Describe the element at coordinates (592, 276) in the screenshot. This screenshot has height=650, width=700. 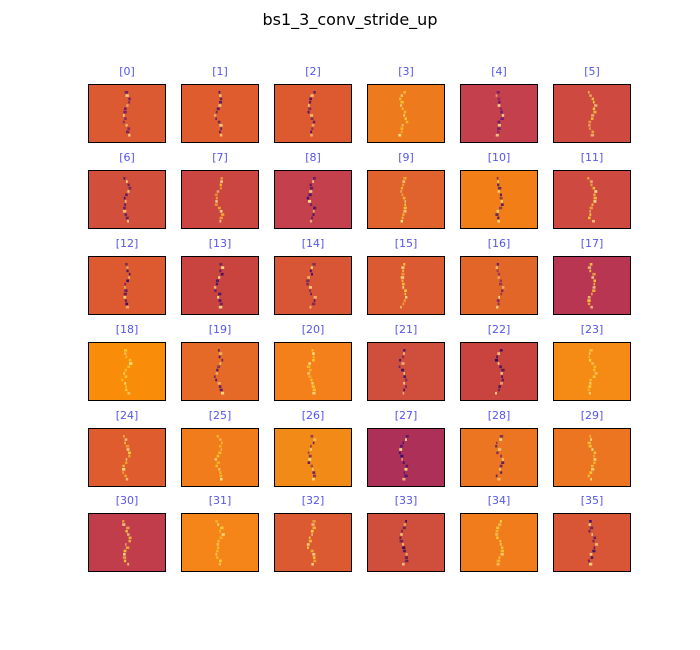
I see `feature-panel-17: [17]` at that location.